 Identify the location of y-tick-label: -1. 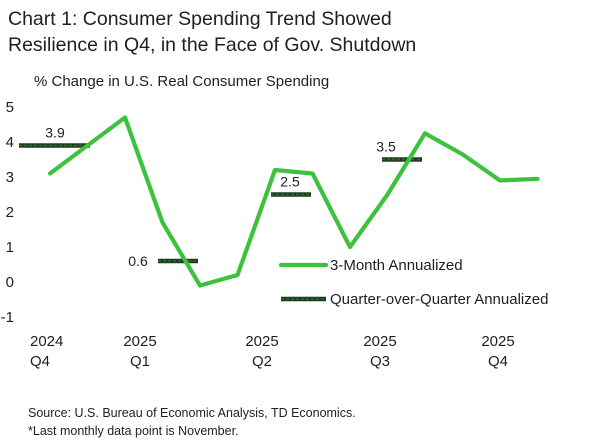
(7, 317).